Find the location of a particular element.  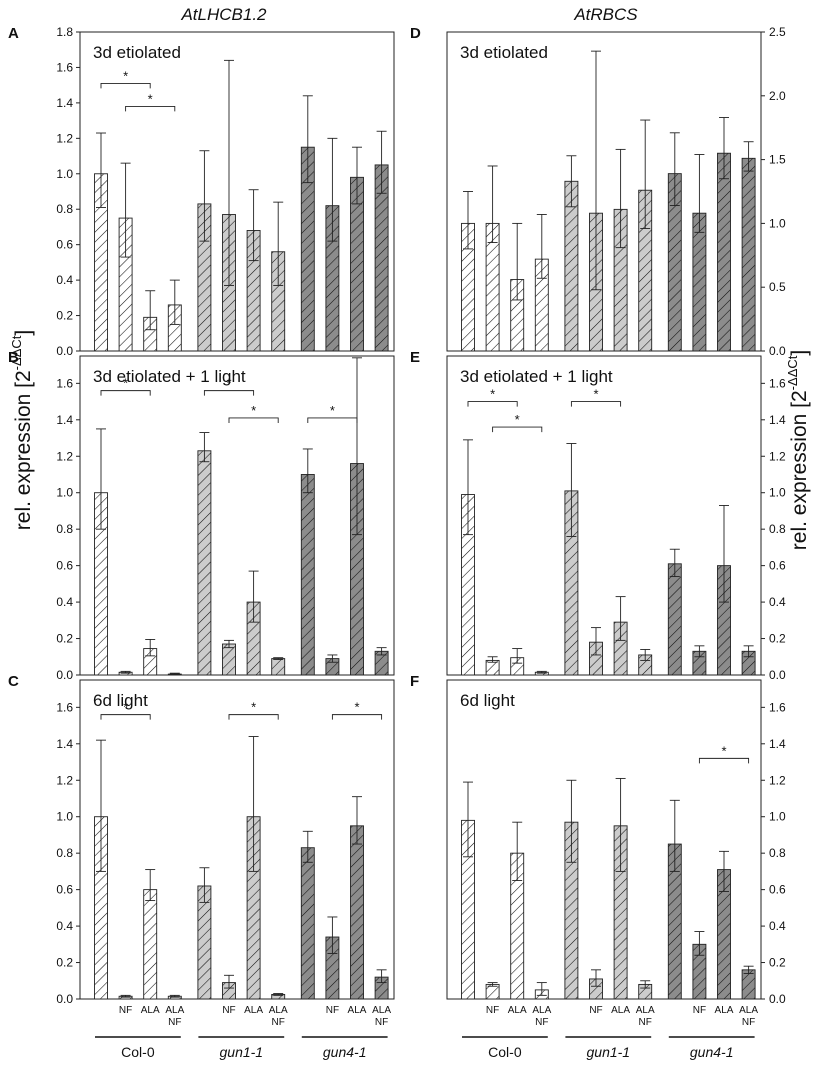

y-tick-label: 0.5 is located at coordinates (777, 287).